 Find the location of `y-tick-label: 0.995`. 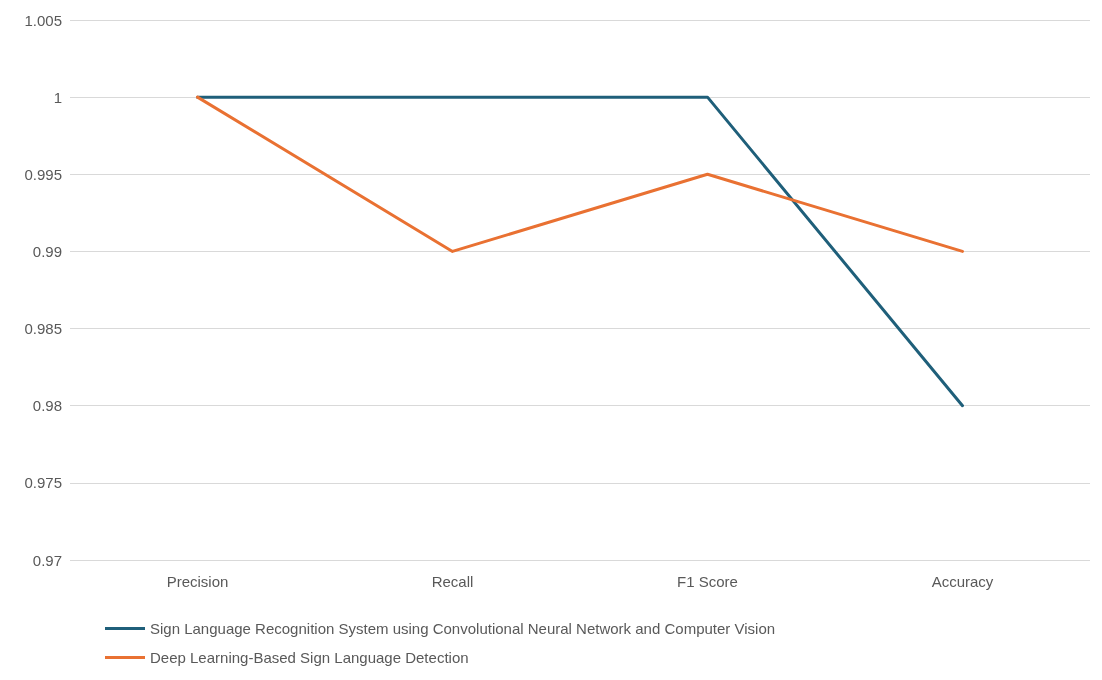

y-tick-label: 0.995 is located at coordinates (43, 174).